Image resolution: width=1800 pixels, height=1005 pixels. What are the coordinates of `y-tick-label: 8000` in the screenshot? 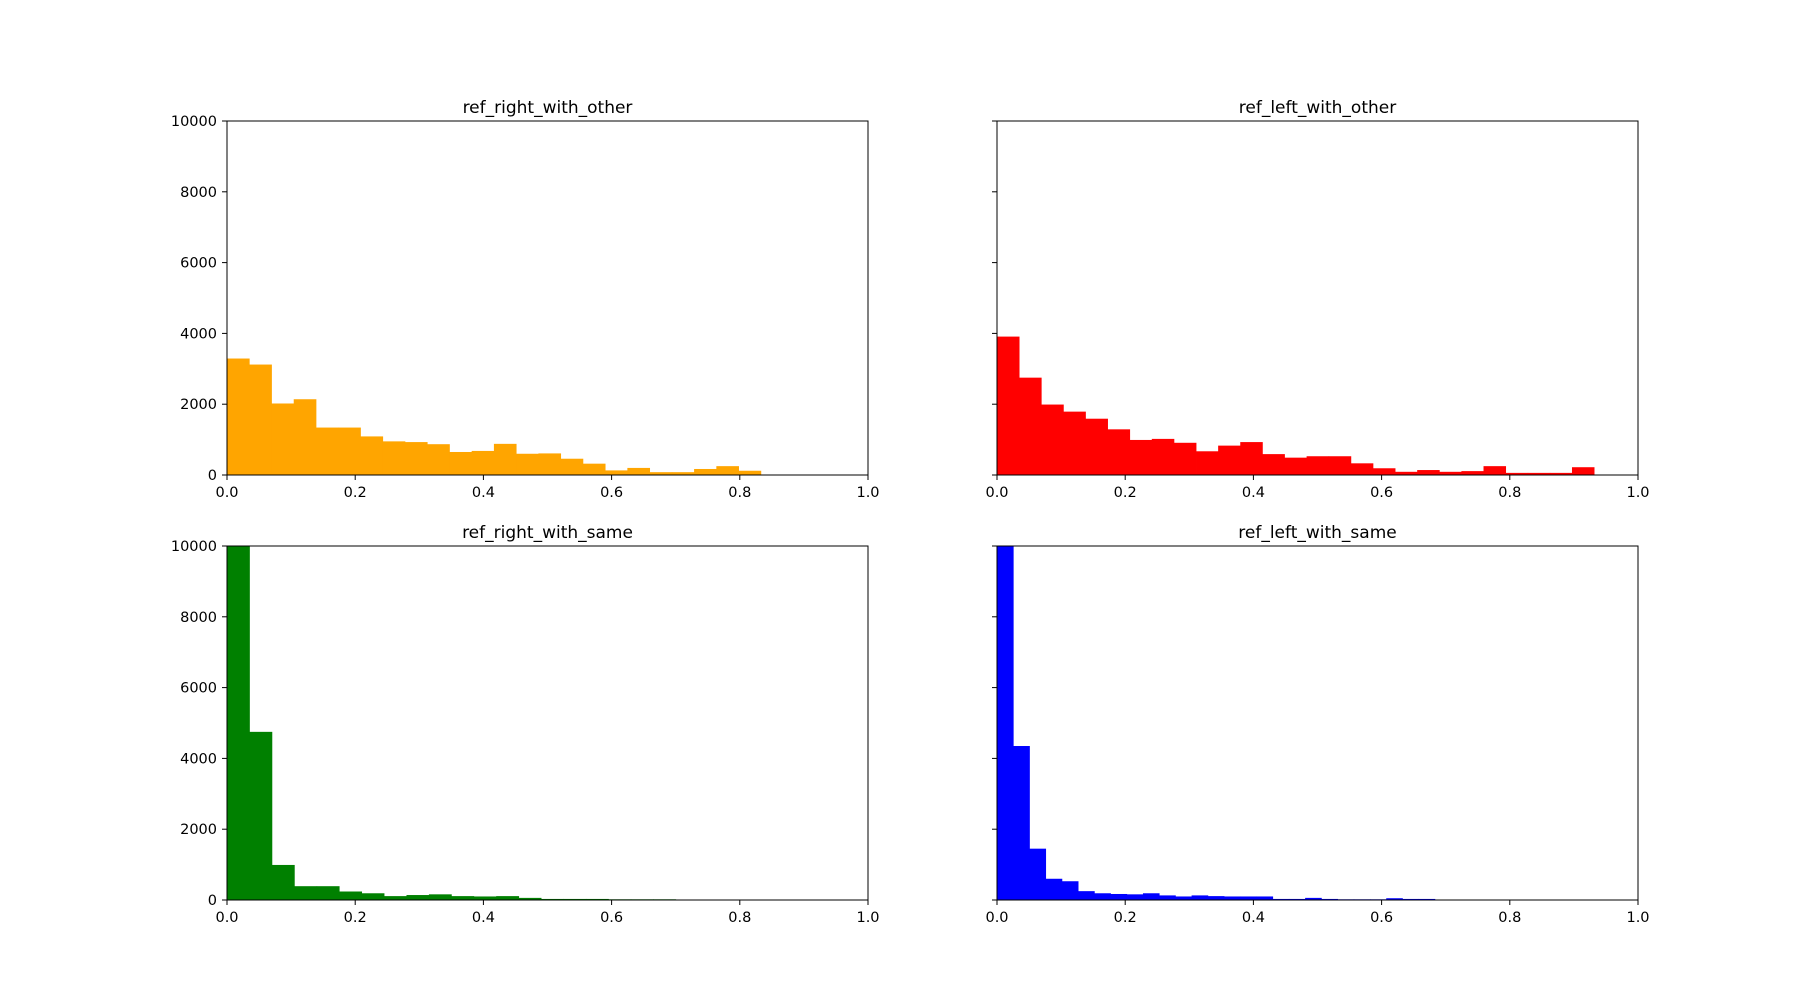 It's located at (198, 618).